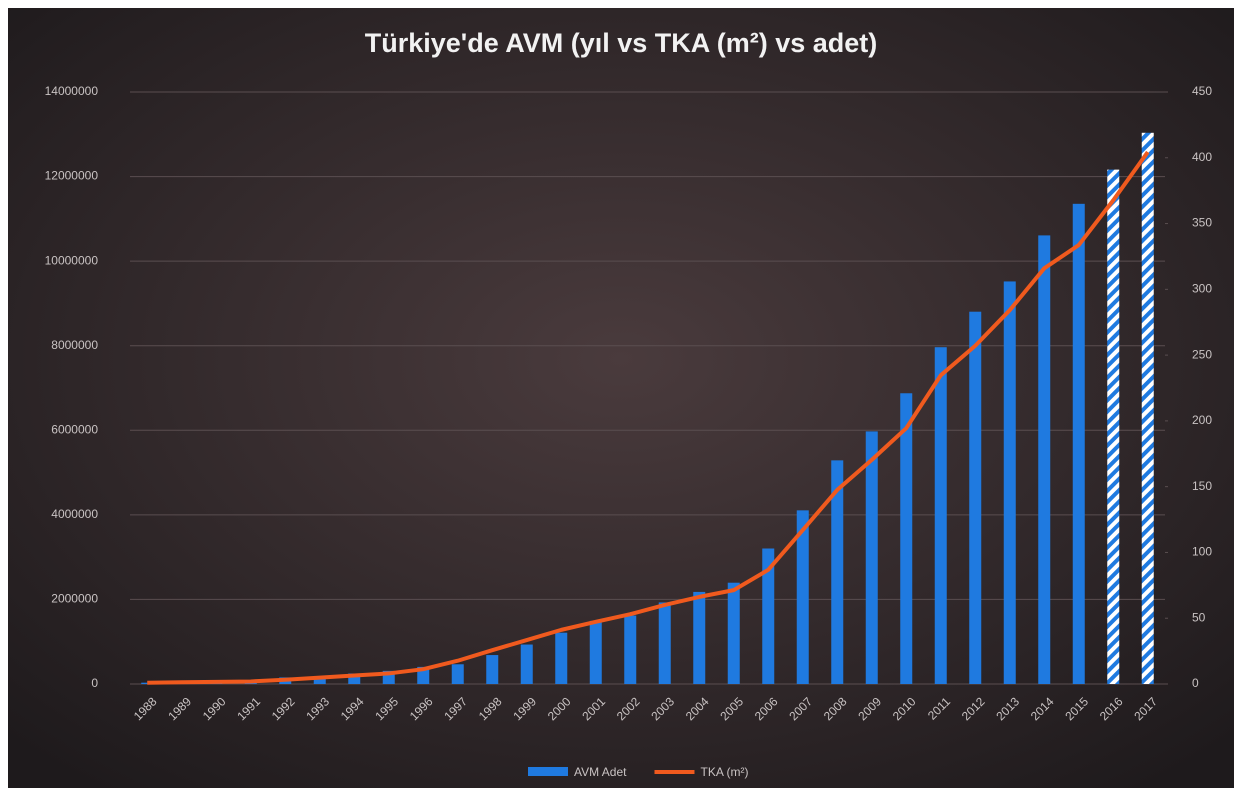  I want to click on y-tick-label: 6000000, so click(74, 429).